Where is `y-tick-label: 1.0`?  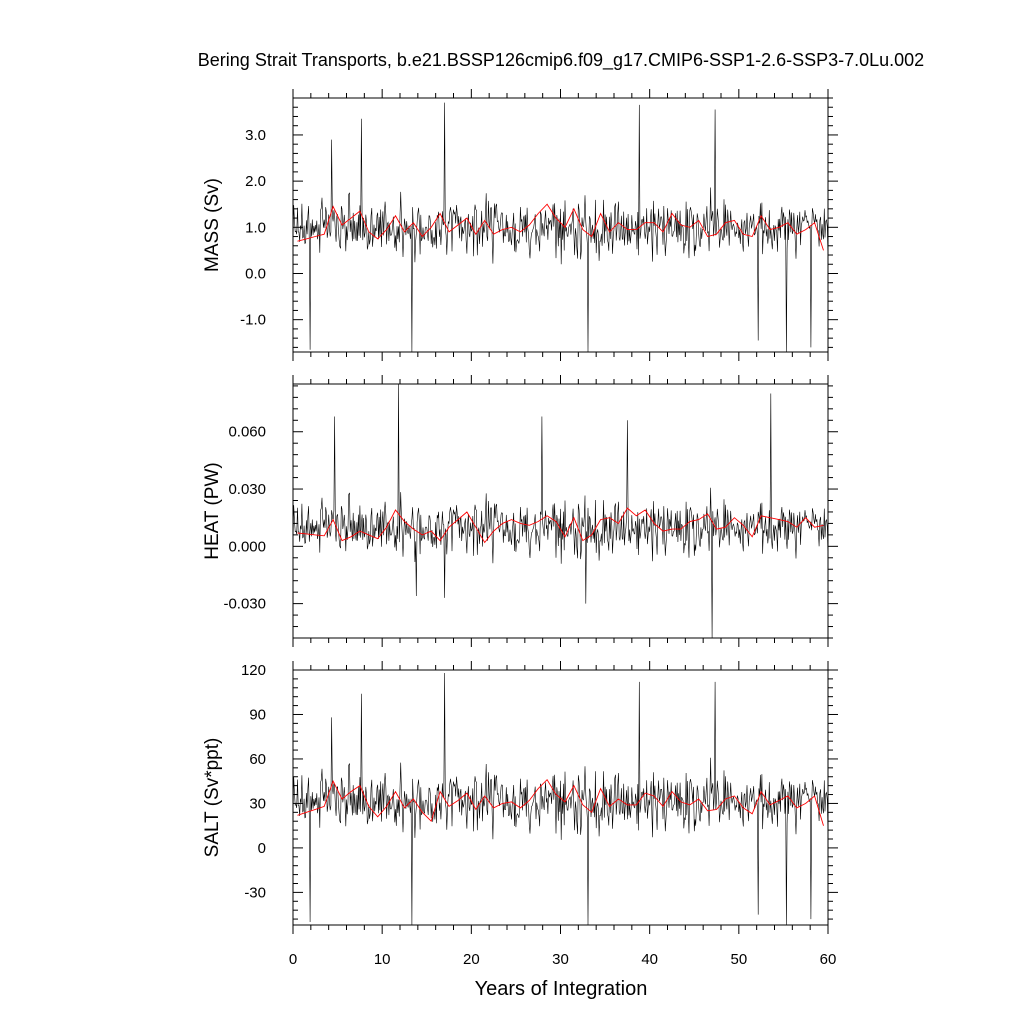 y-tick-label: 1.0 is located at coordinates (255, 227).